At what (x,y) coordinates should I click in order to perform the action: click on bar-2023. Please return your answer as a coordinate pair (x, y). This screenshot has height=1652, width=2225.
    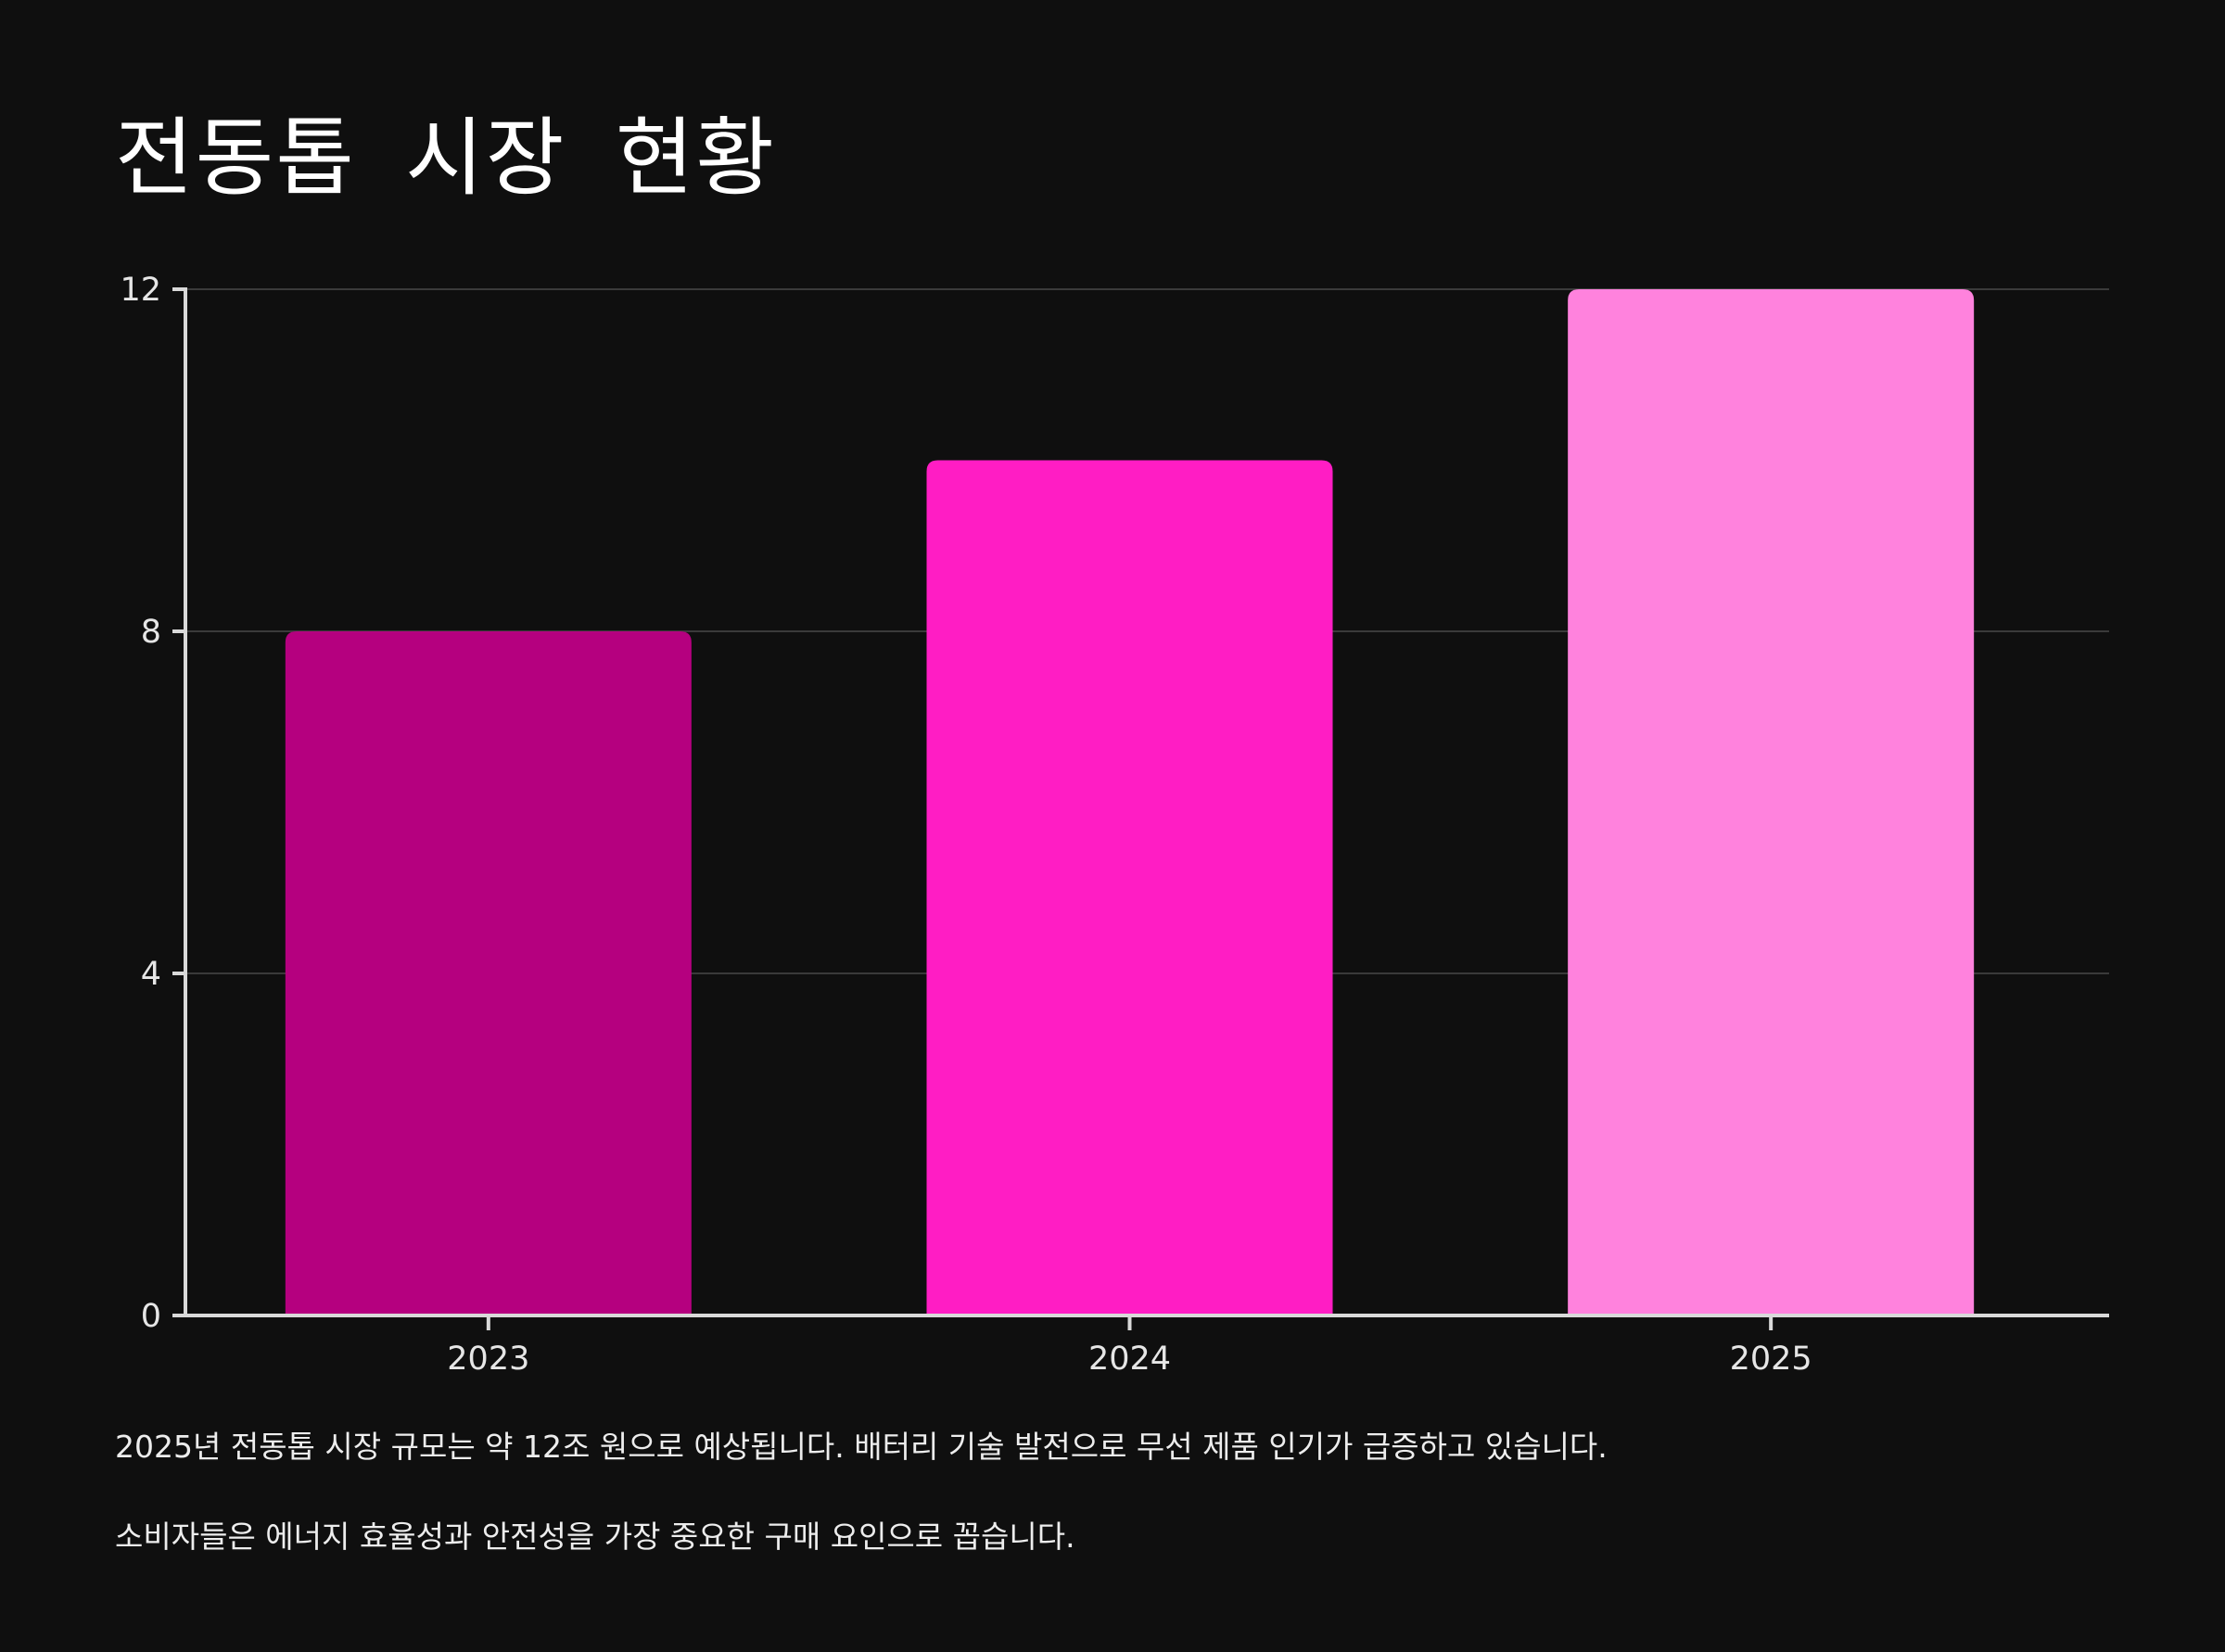
    Looking at the image, I should click on (488, 973).